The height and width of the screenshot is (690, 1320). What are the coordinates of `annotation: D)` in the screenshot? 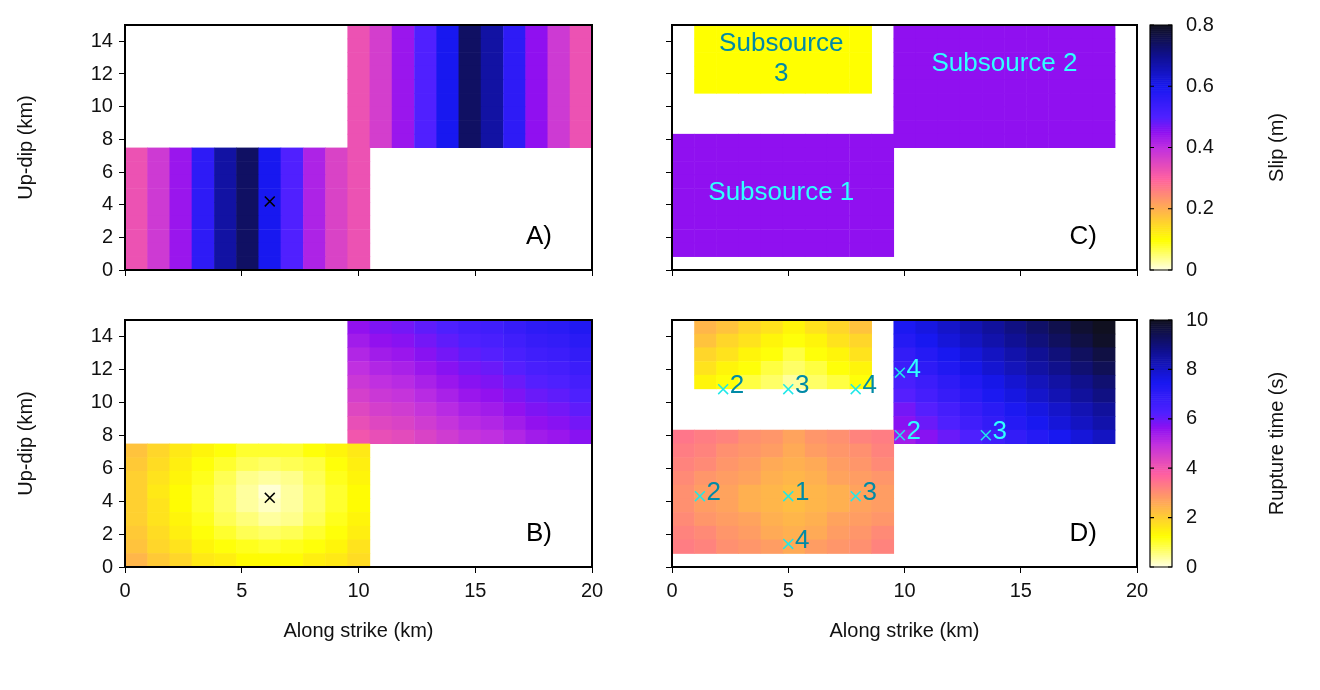 It's located at (1083, 532).